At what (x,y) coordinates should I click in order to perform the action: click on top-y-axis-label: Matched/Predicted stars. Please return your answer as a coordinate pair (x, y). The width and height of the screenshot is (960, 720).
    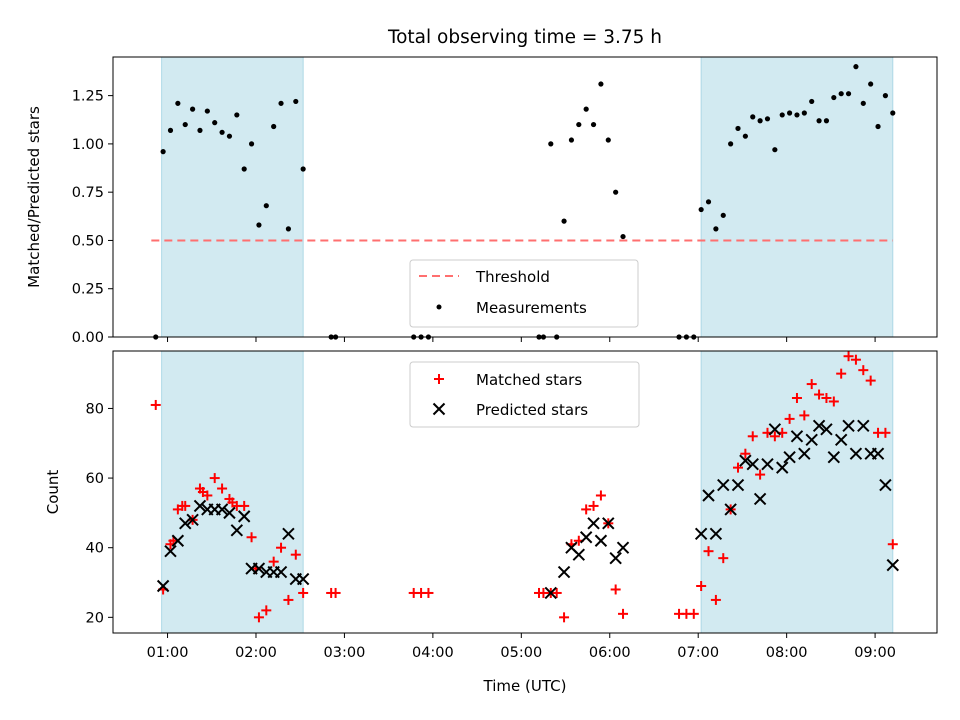
    Looking at the image, I should click on (34, 197).